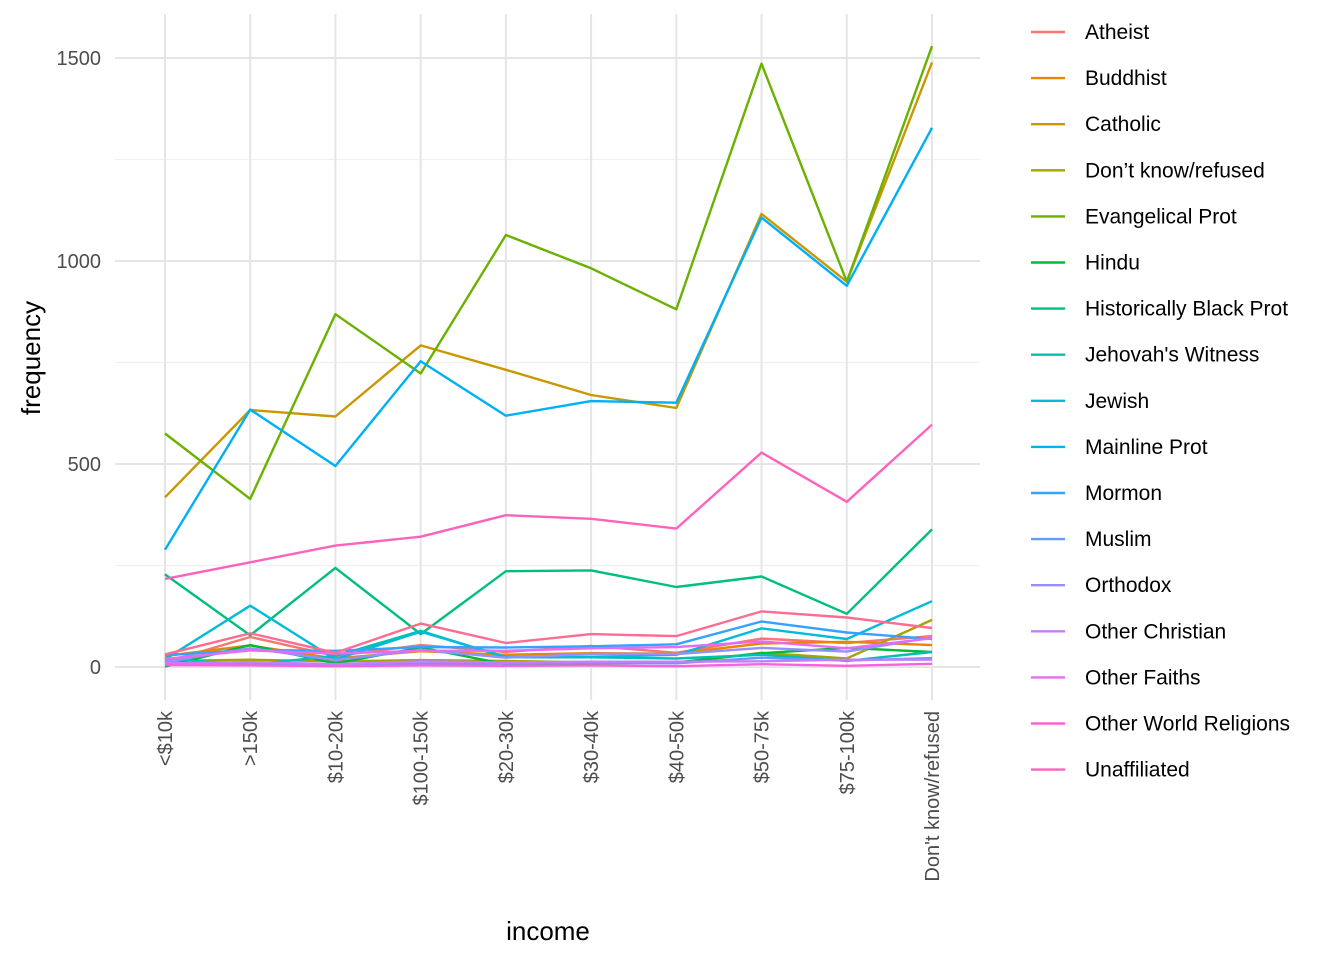 Image resolution: width=1344 pixels, height=965 pixels. Describe the element at coordinates (251, 738) in the screenshot. I see `x-tick-label: >150k` at that location.